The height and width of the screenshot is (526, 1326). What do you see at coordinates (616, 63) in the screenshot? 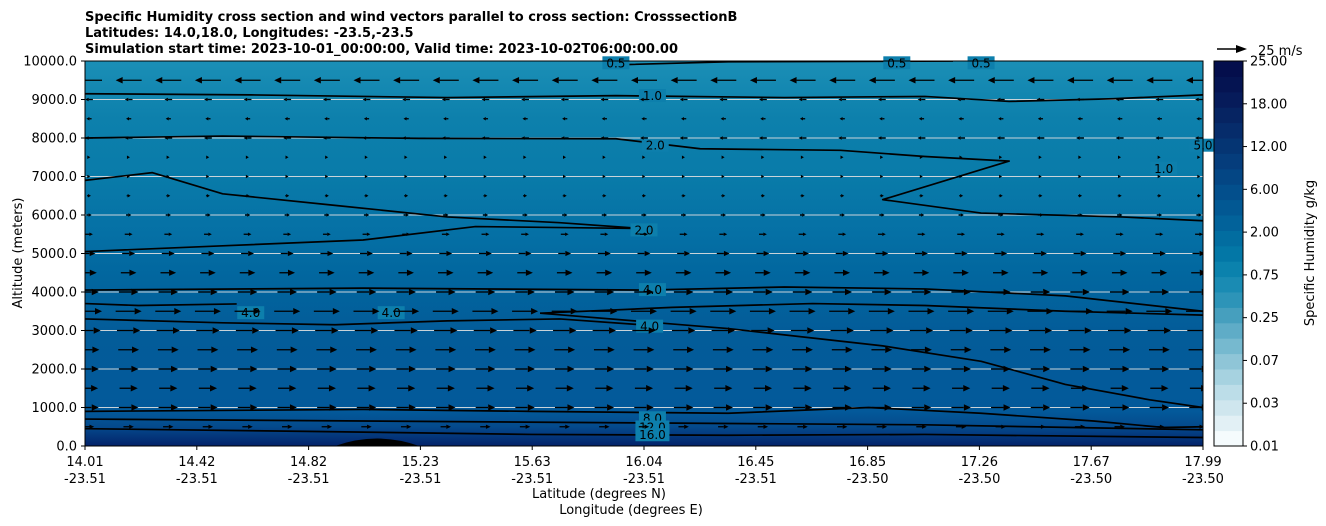
I see `contour-label-background` at bounding box center [616, 63].